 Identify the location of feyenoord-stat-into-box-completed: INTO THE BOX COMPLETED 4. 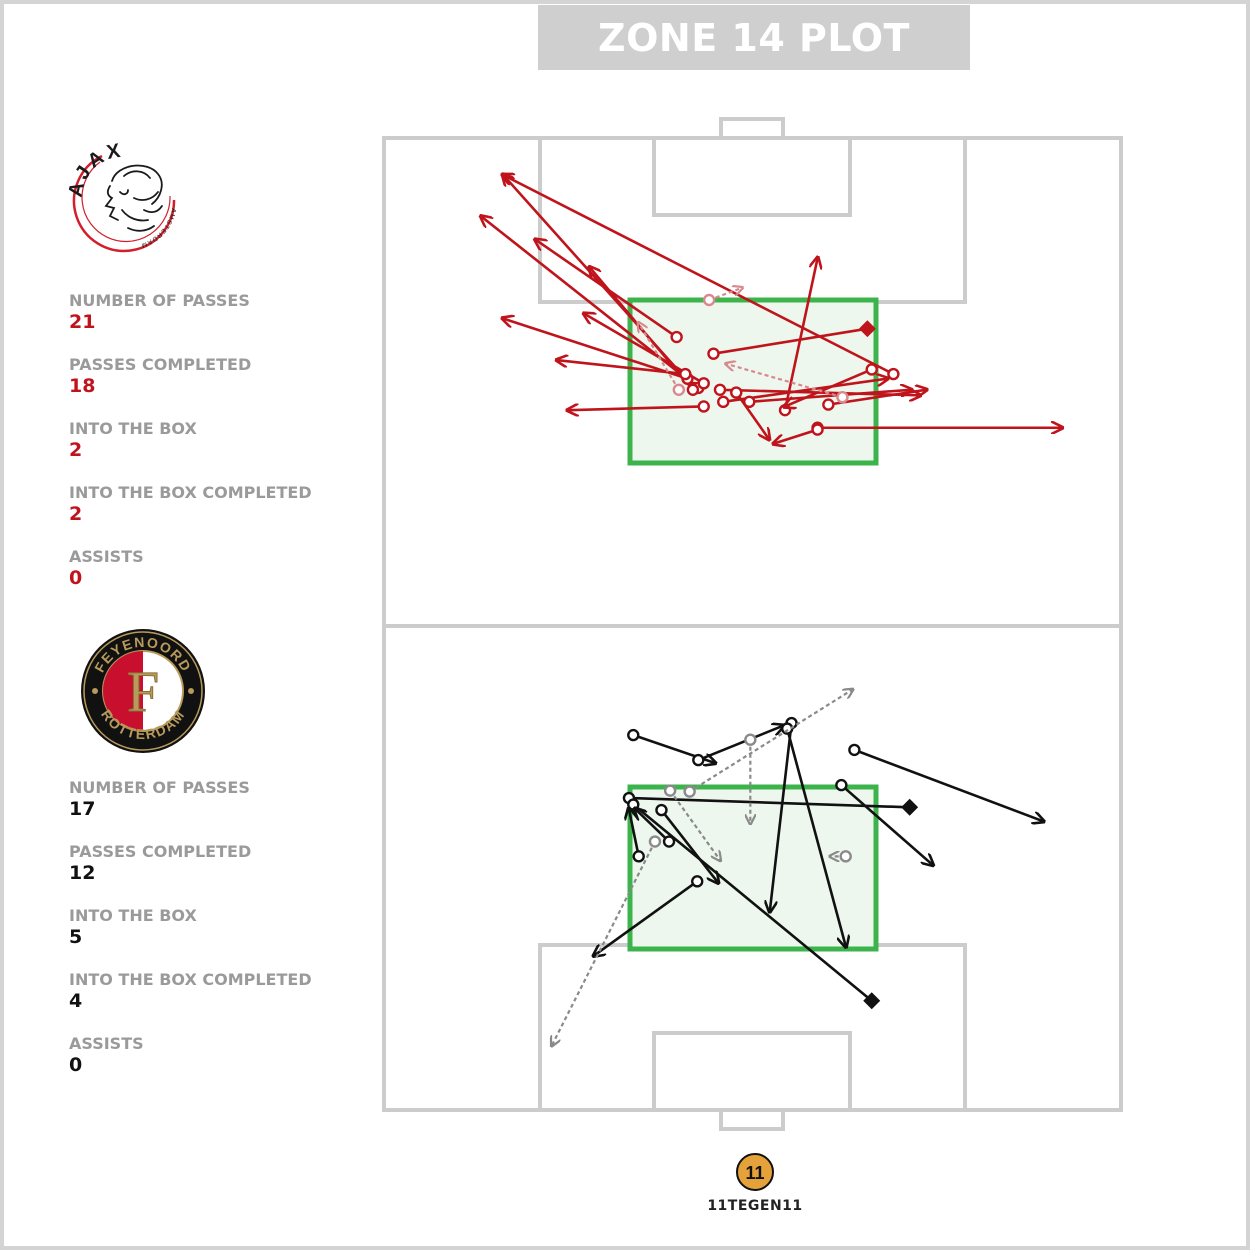
(190, 992).